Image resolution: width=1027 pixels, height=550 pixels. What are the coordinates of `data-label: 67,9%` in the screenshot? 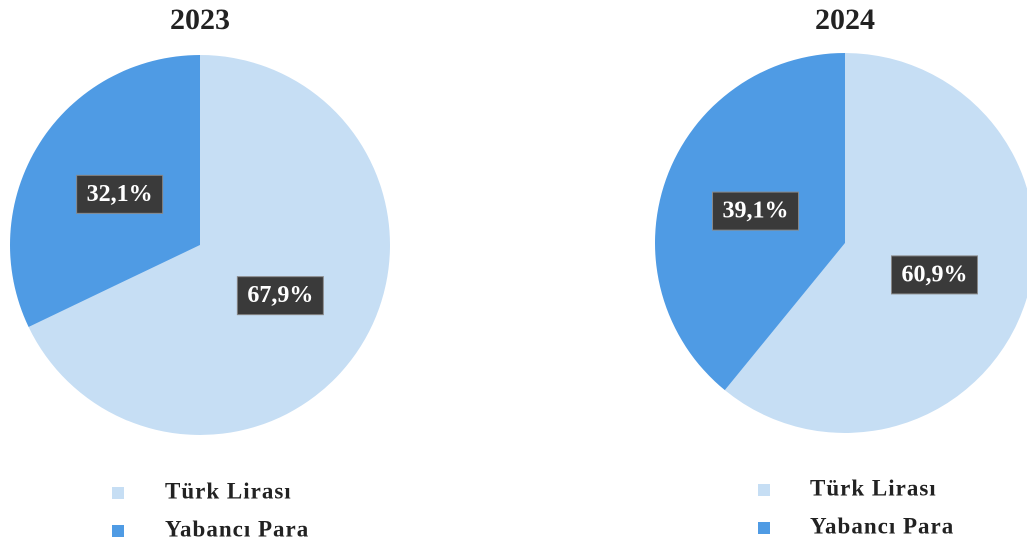 It's located at (280, 295).